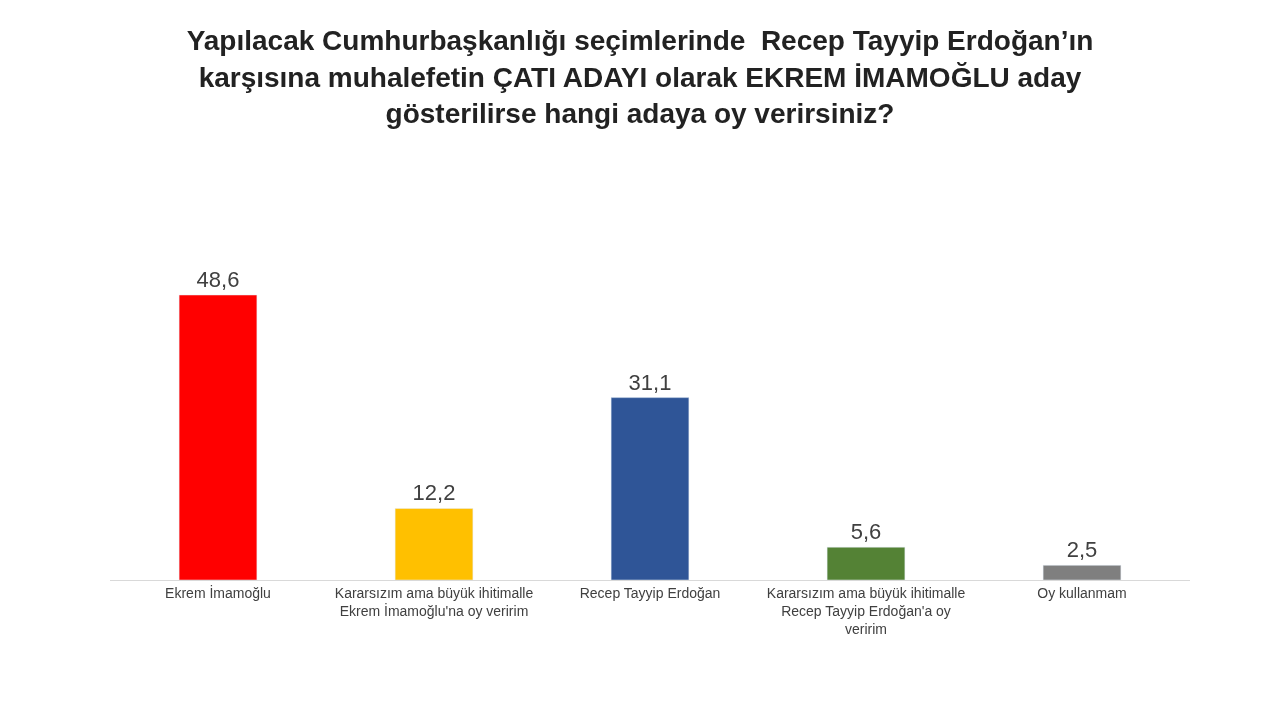 Image resolution: width=1280 pixels, height=720 pixels. What do you see at coordinates (866, 532) in the screenshot?
I see `data-label: 5,6` at bounding box center [866, 532].